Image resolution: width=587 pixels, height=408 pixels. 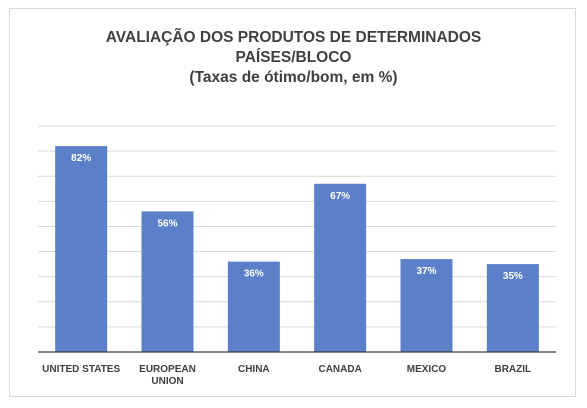 What do you see at coordinates (167, 369) in the screenshot?
I see `category-label: EUROPEAN` at bounding box center [167, 369].